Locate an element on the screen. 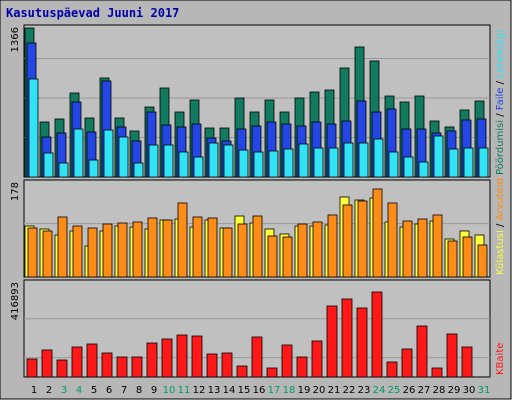 The height and width of the screenshot is (400, 512). x-tick-label-day-14: 14 is located at coordinates (229, 390).